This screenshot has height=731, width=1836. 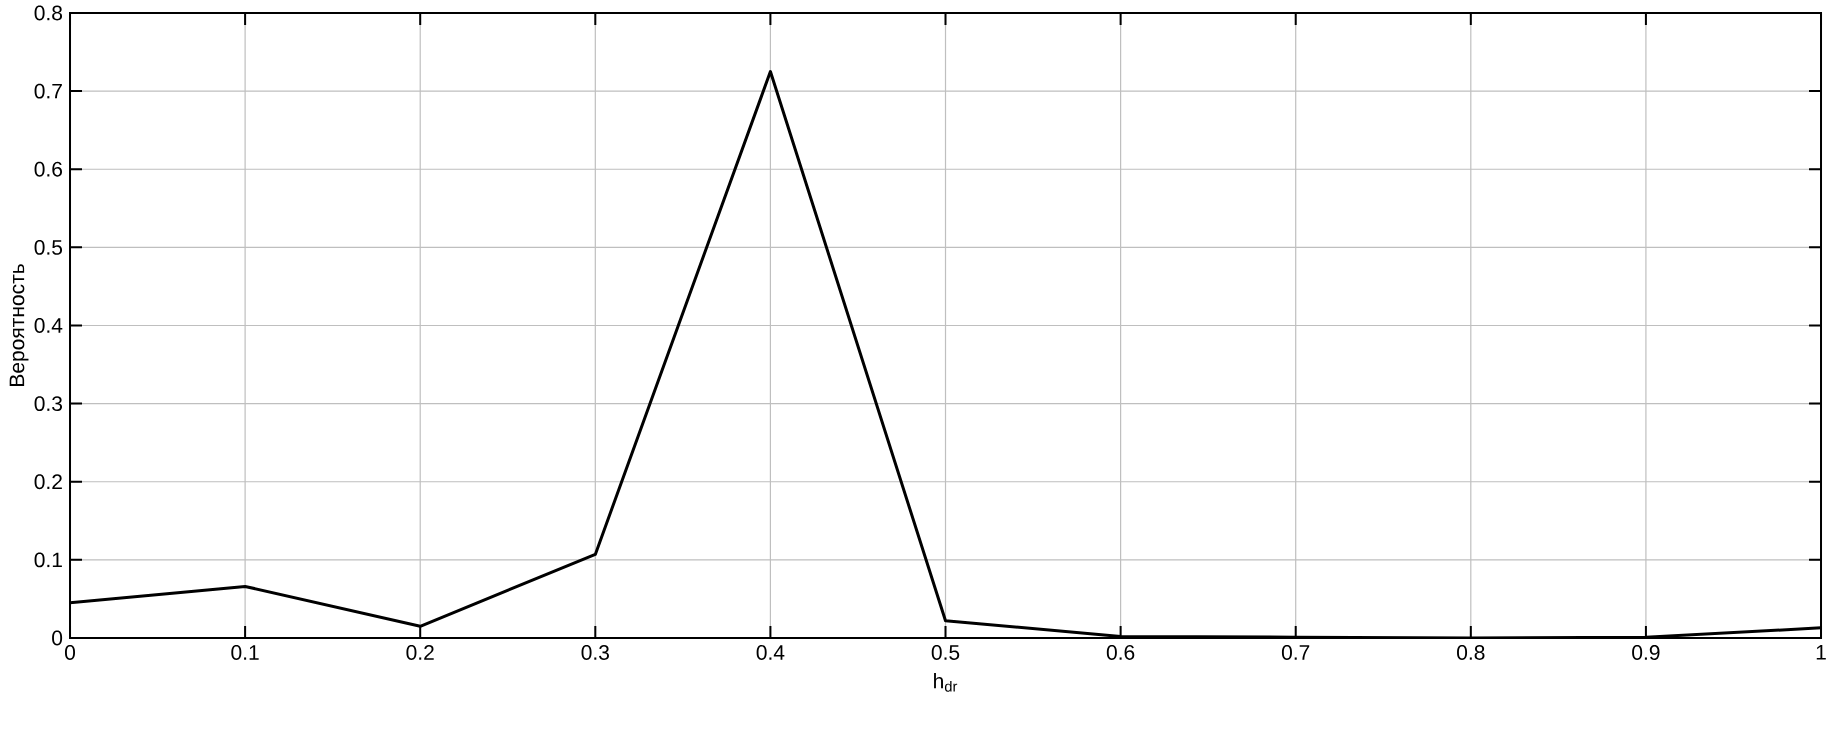 What do you see at coordinates (1295, 652) in the screenshot?
I see `x-tick-label: 0.7` at bounding box center [1295, 652].